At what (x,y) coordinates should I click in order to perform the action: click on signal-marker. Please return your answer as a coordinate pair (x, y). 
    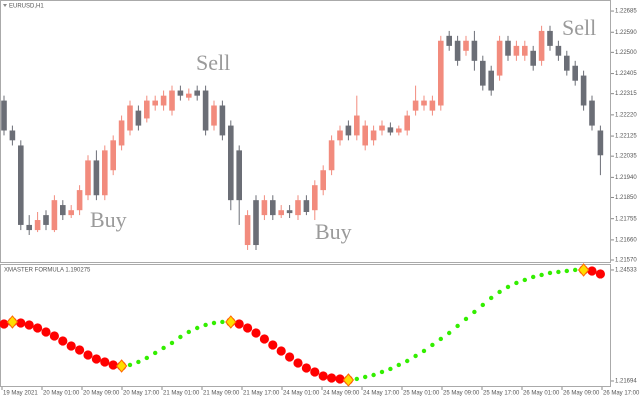
    Looking at the image, I should click on (121, 366).